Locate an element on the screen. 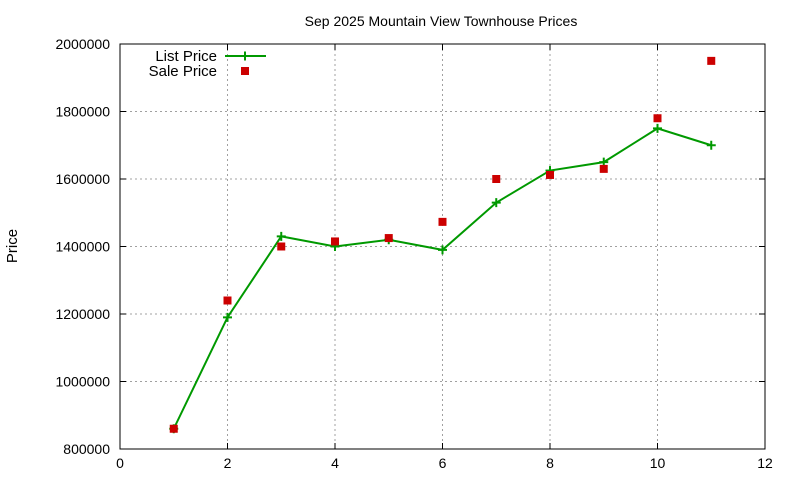  legend-swatch-sale-price is located at coordinates (245, 71).